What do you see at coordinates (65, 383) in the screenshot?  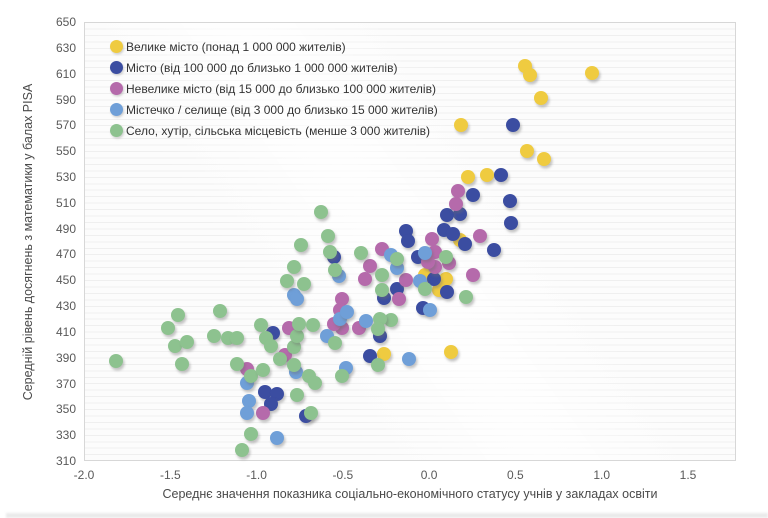 I see `y-tick-label: 370` at bounding box center [65, 383].